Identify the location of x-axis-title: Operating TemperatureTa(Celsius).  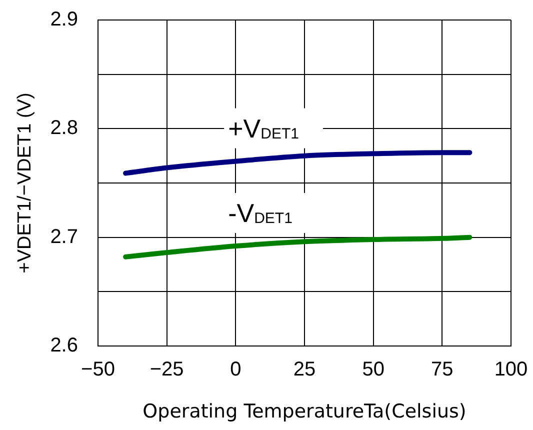
(304, 411).